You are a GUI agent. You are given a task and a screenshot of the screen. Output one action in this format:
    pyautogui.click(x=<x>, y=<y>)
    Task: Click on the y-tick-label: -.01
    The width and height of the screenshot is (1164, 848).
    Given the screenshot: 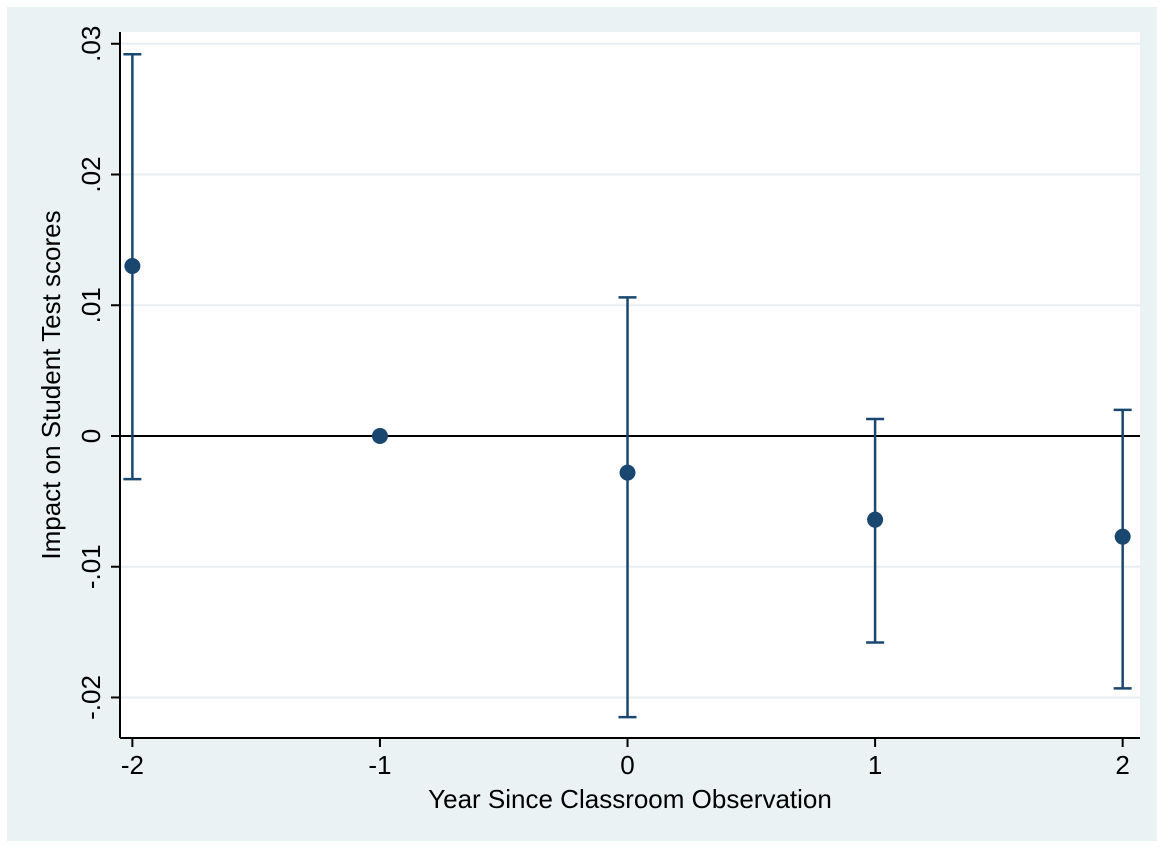 What is the action you would take?
    pyautogui.click(x=91, y=566)
    